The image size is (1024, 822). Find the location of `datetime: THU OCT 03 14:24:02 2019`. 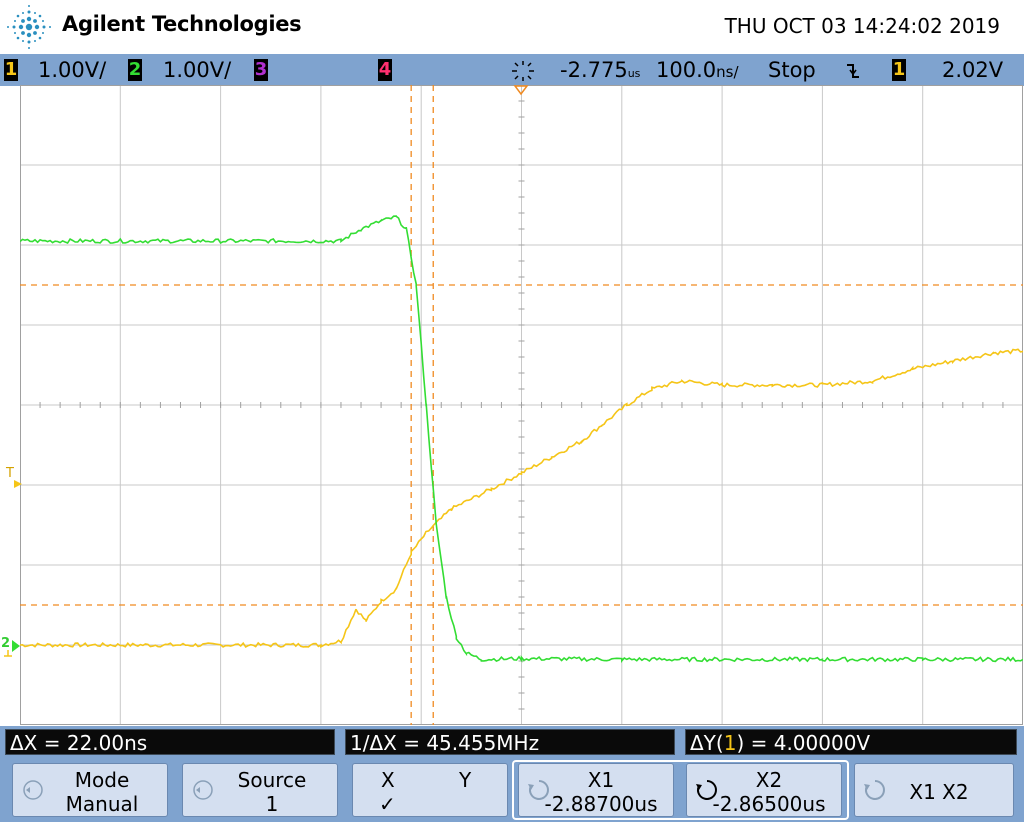

datetime: THU OCT 03 14:24:02 2019 is located at coordinates (862, 26).